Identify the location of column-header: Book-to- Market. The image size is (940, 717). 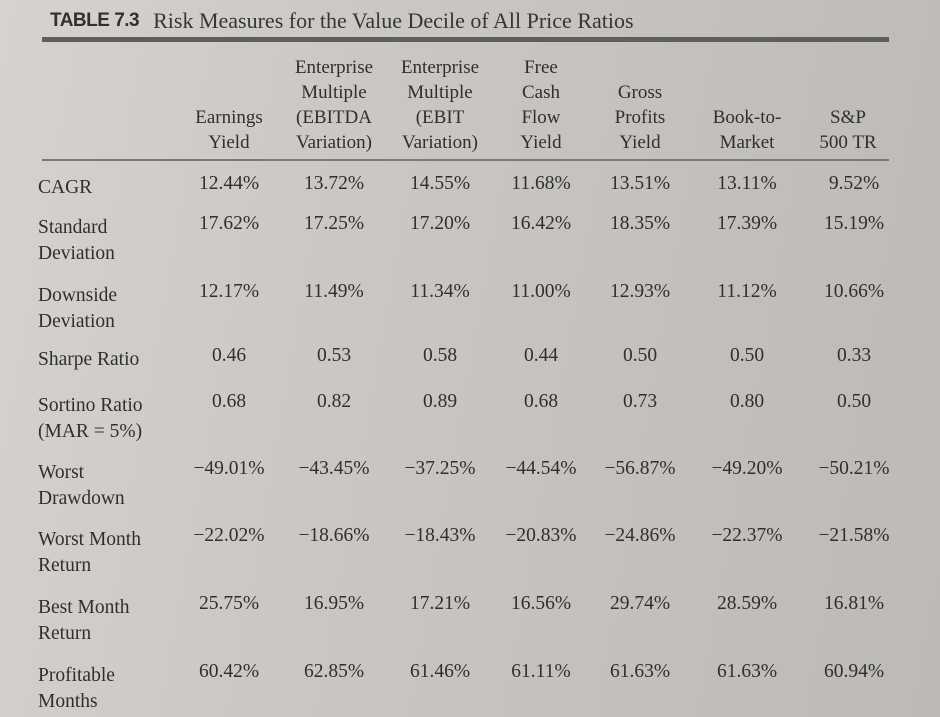
(747, 130).